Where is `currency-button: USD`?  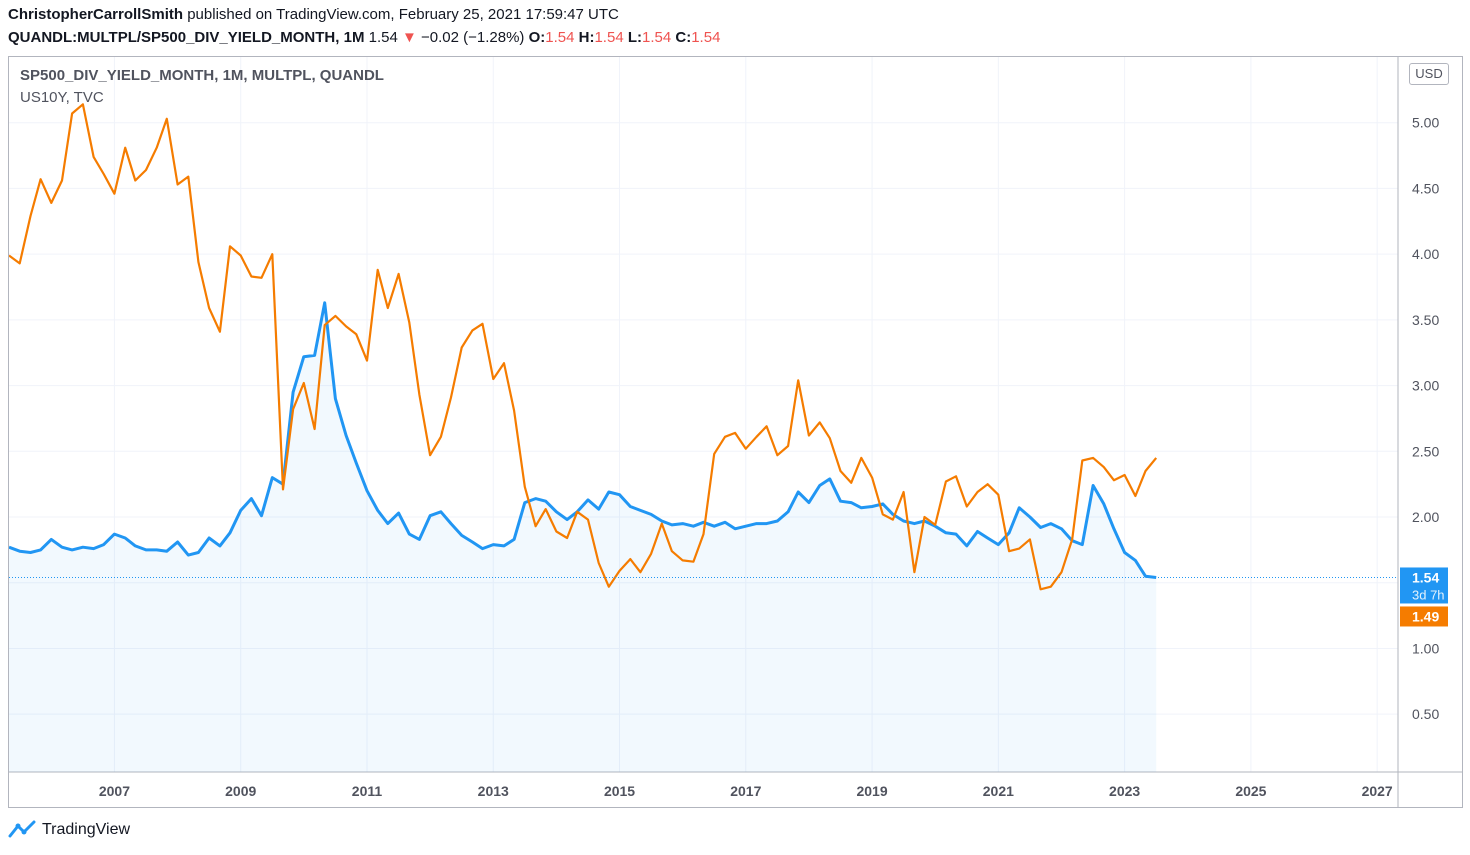 currency-button: USD is located at coordinates (1429, 74).